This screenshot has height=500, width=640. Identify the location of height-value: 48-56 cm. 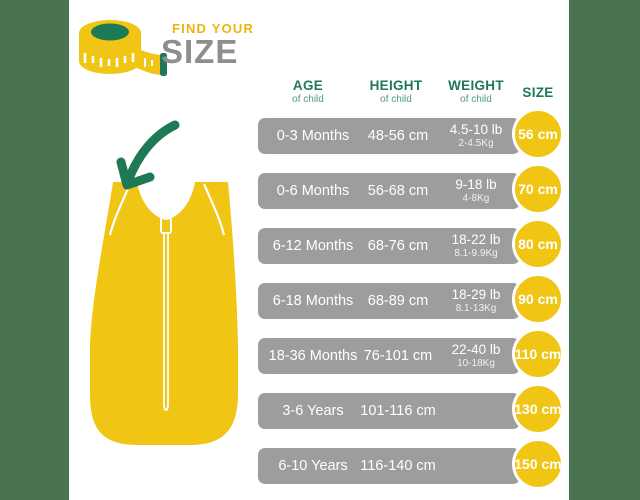
(398, 136).